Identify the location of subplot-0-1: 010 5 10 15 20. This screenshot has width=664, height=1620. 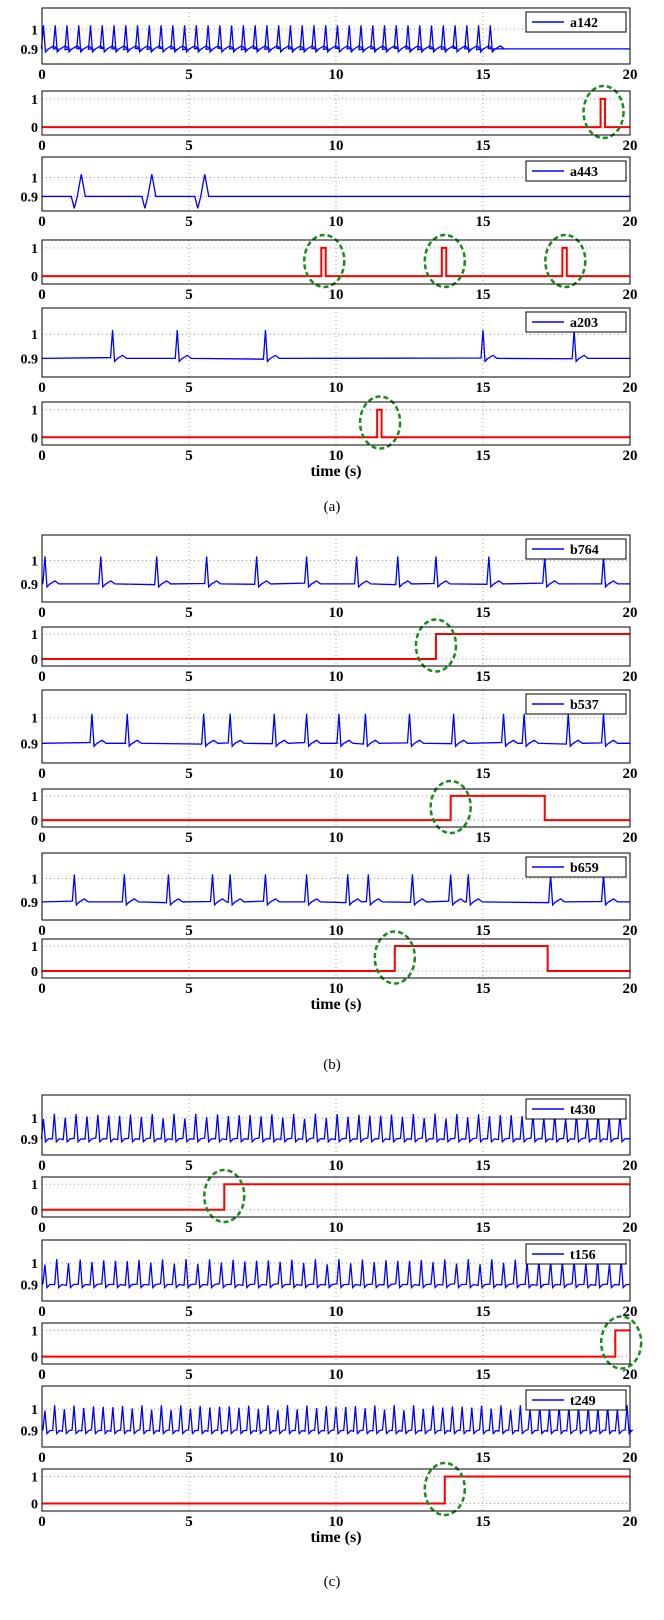
(334, 119).